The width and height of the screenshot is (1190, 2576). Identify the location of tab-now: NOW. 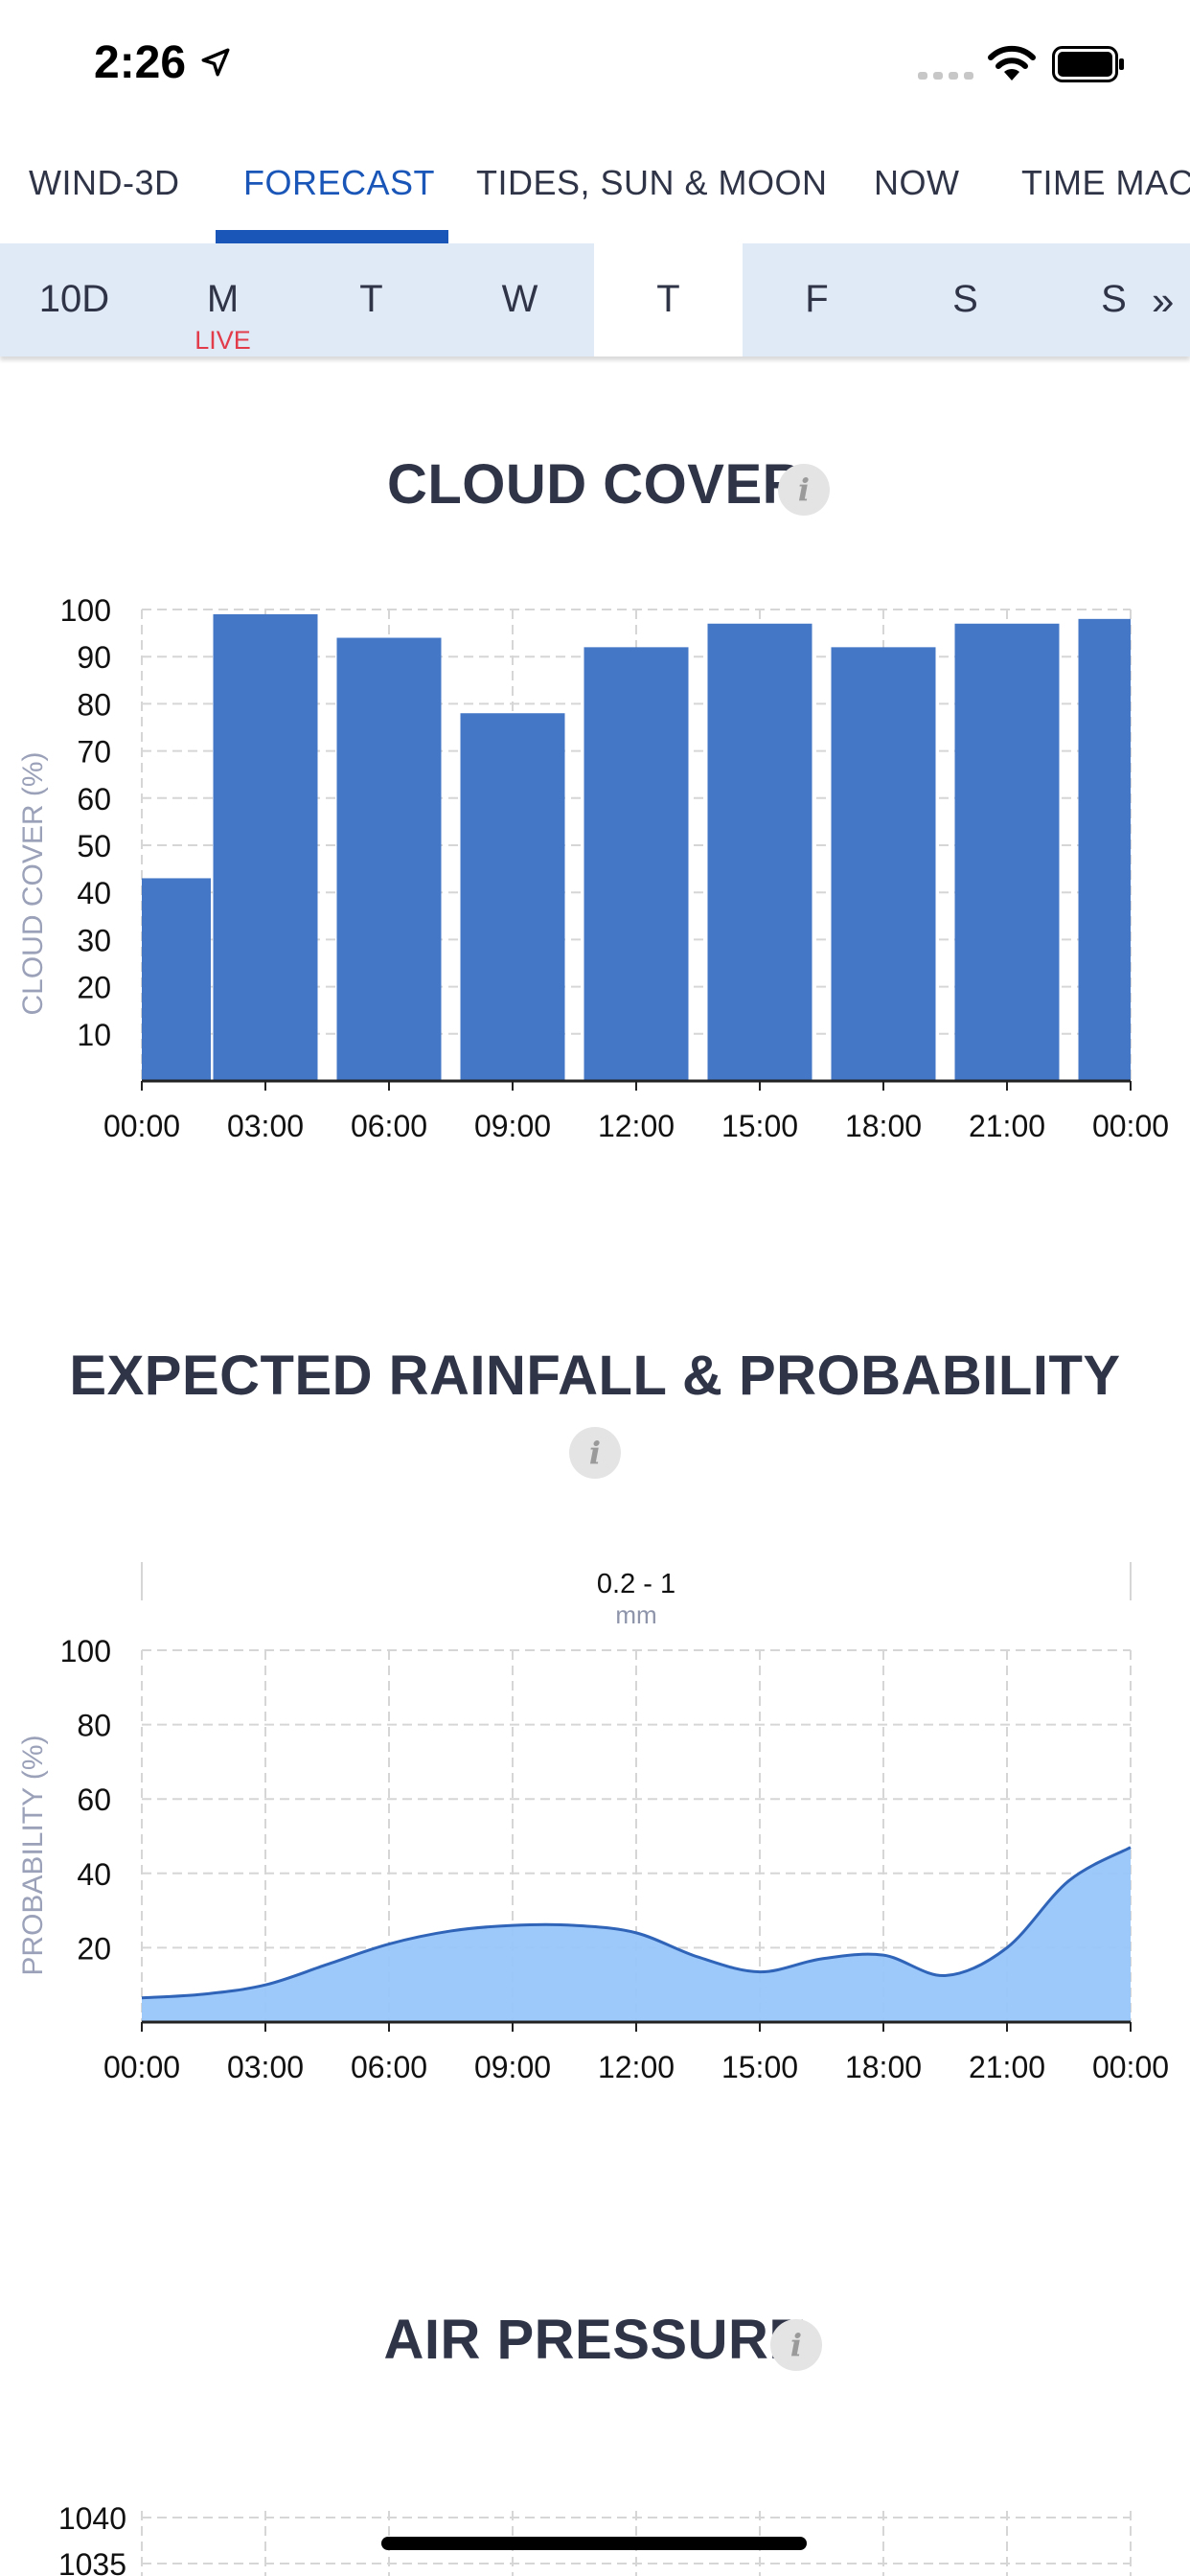
(917, 182).